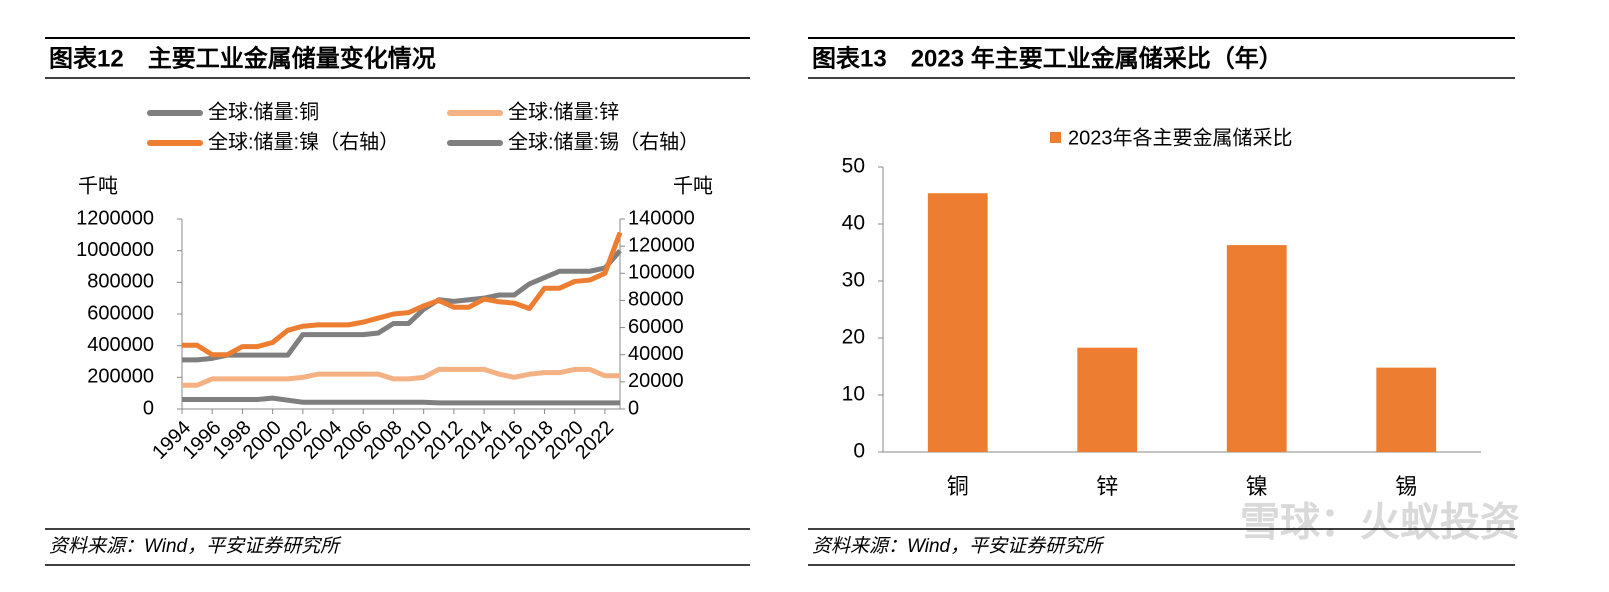 This screenshot has width=1609, height=592. What do you see at coordinates (693, 185) in the screenshot?
I see `y2-axis-label: 千吨` at bounding box center [693, 185].